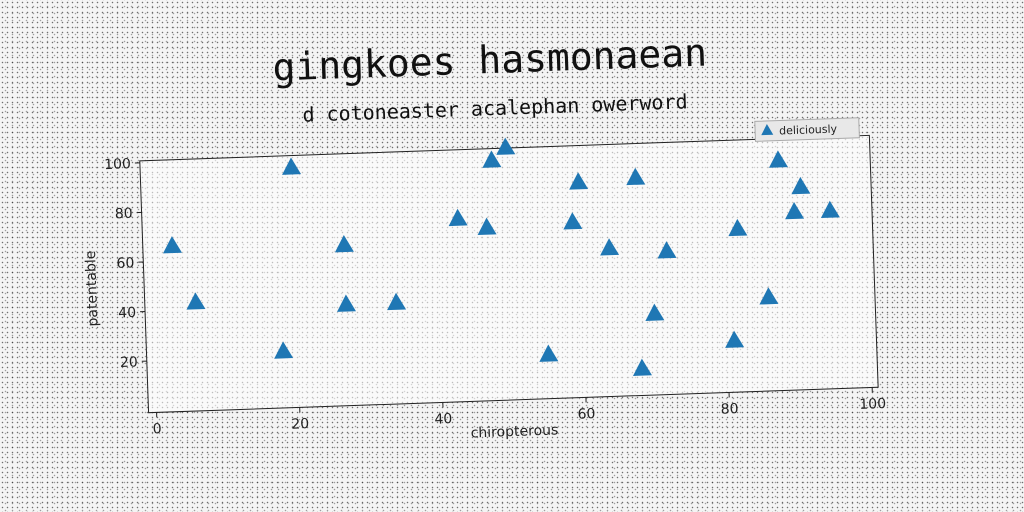  Describe the element at coordinates (125, 263) in the screenshot. I see `y-tick-label: 60` at that location.